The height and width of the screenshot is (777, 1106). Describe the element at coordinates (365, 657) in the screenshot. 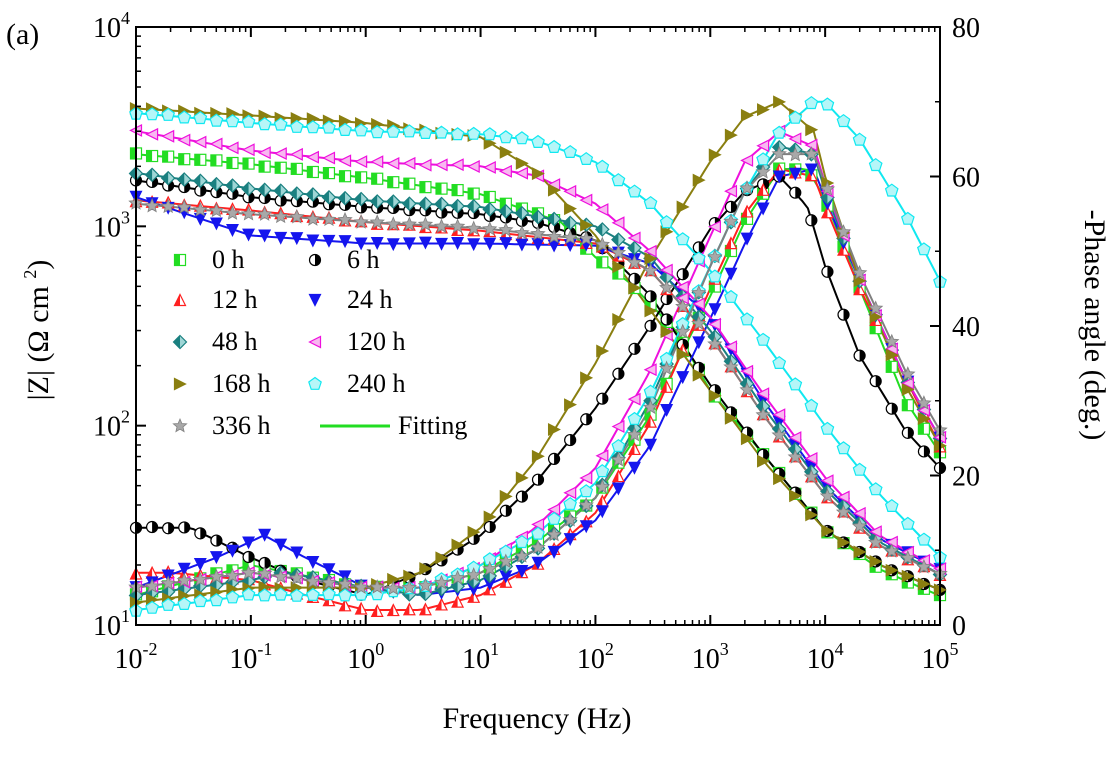

I see `x-tick-label: 100` at that location.